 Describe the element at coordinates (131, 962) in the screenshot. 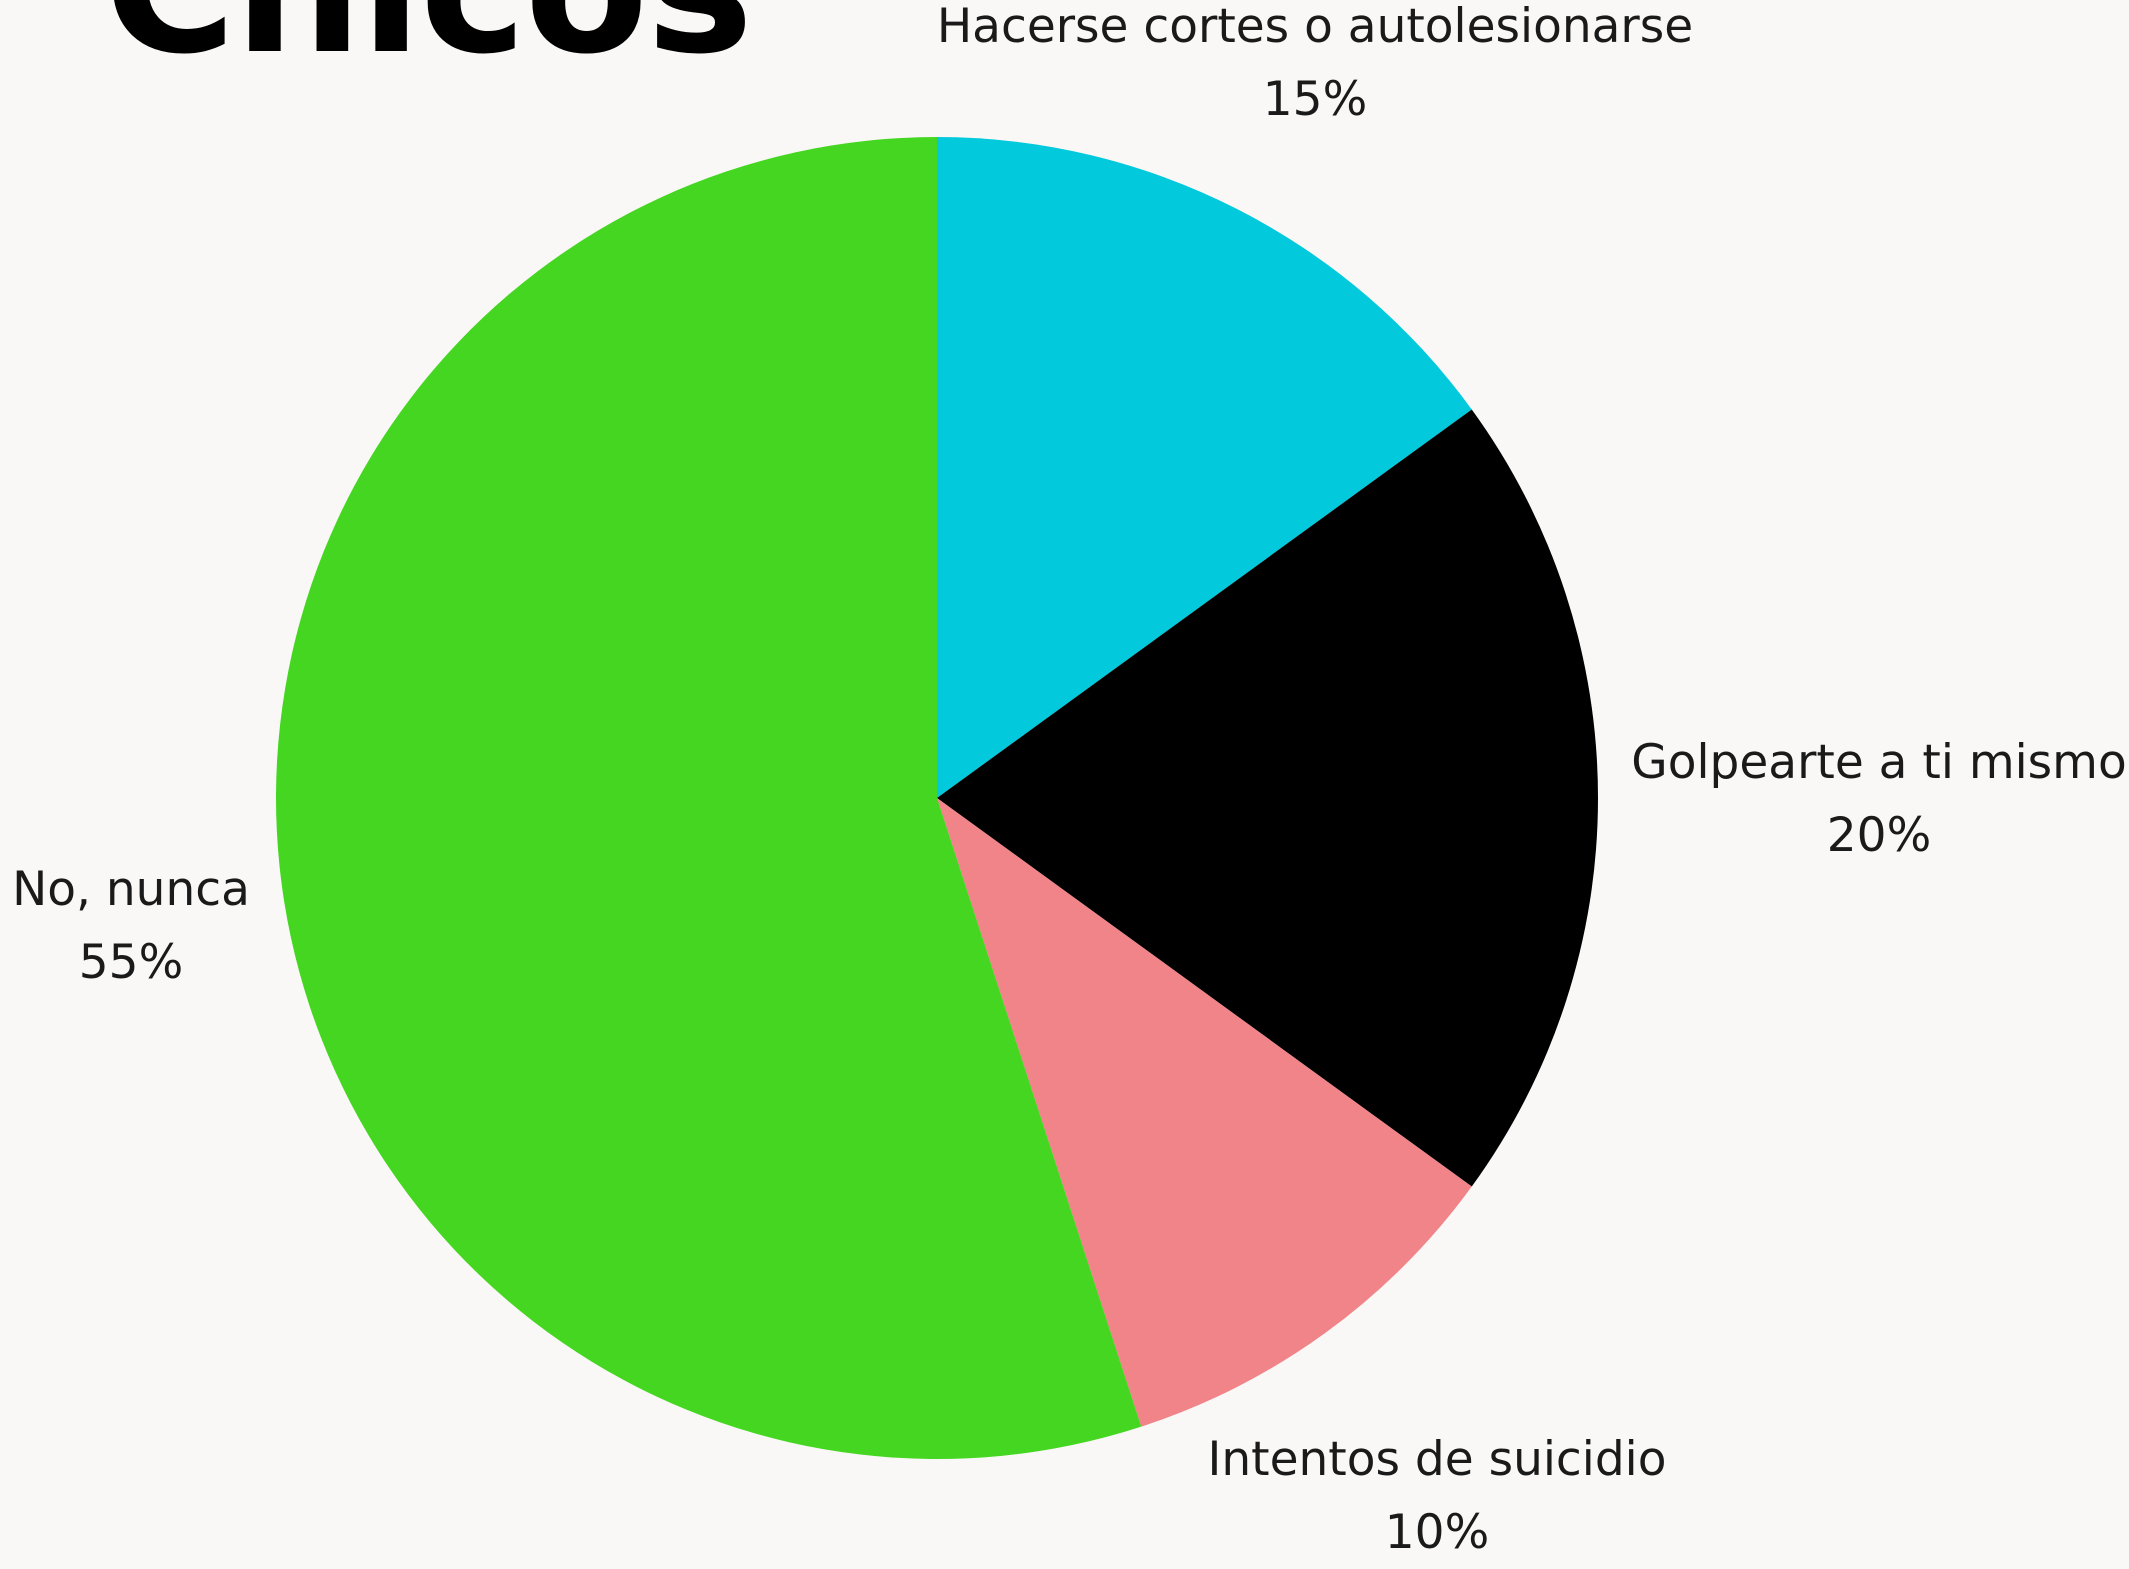

I see `slice-percent: 55%` at that location.